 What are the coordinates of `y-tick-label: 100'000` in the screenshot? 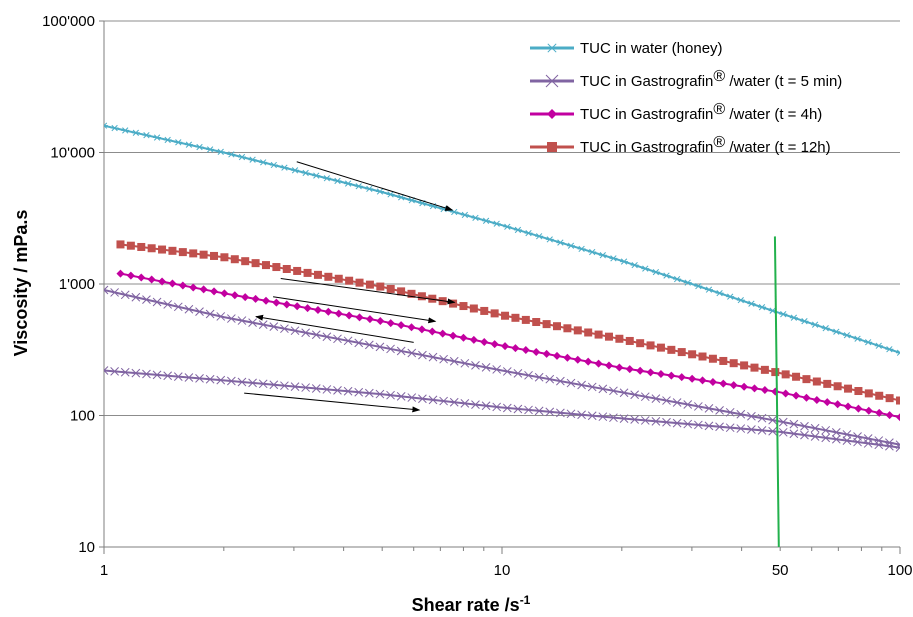 It's located at (68, 21).